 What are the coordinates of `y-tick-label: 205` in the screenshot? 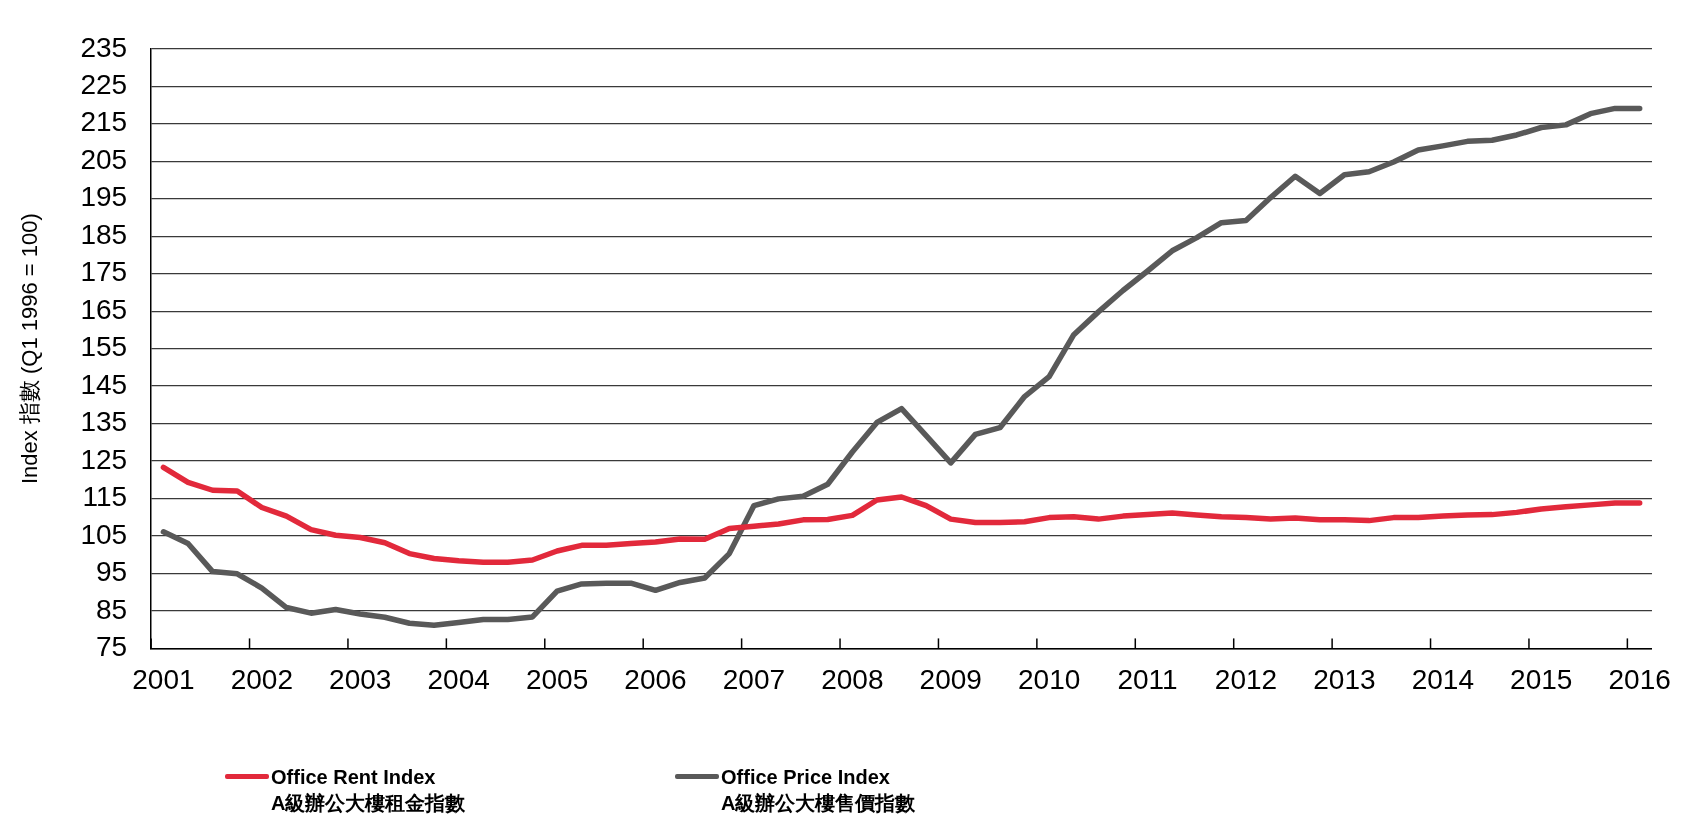 It's located at (104, 159).